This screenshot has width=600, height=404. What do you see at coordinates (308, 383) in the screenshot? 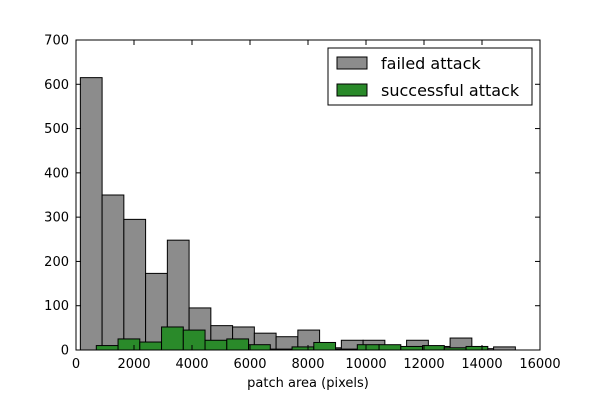
I see `x-axis-label: patch area (pixels)` at bounding box center [308, 383].